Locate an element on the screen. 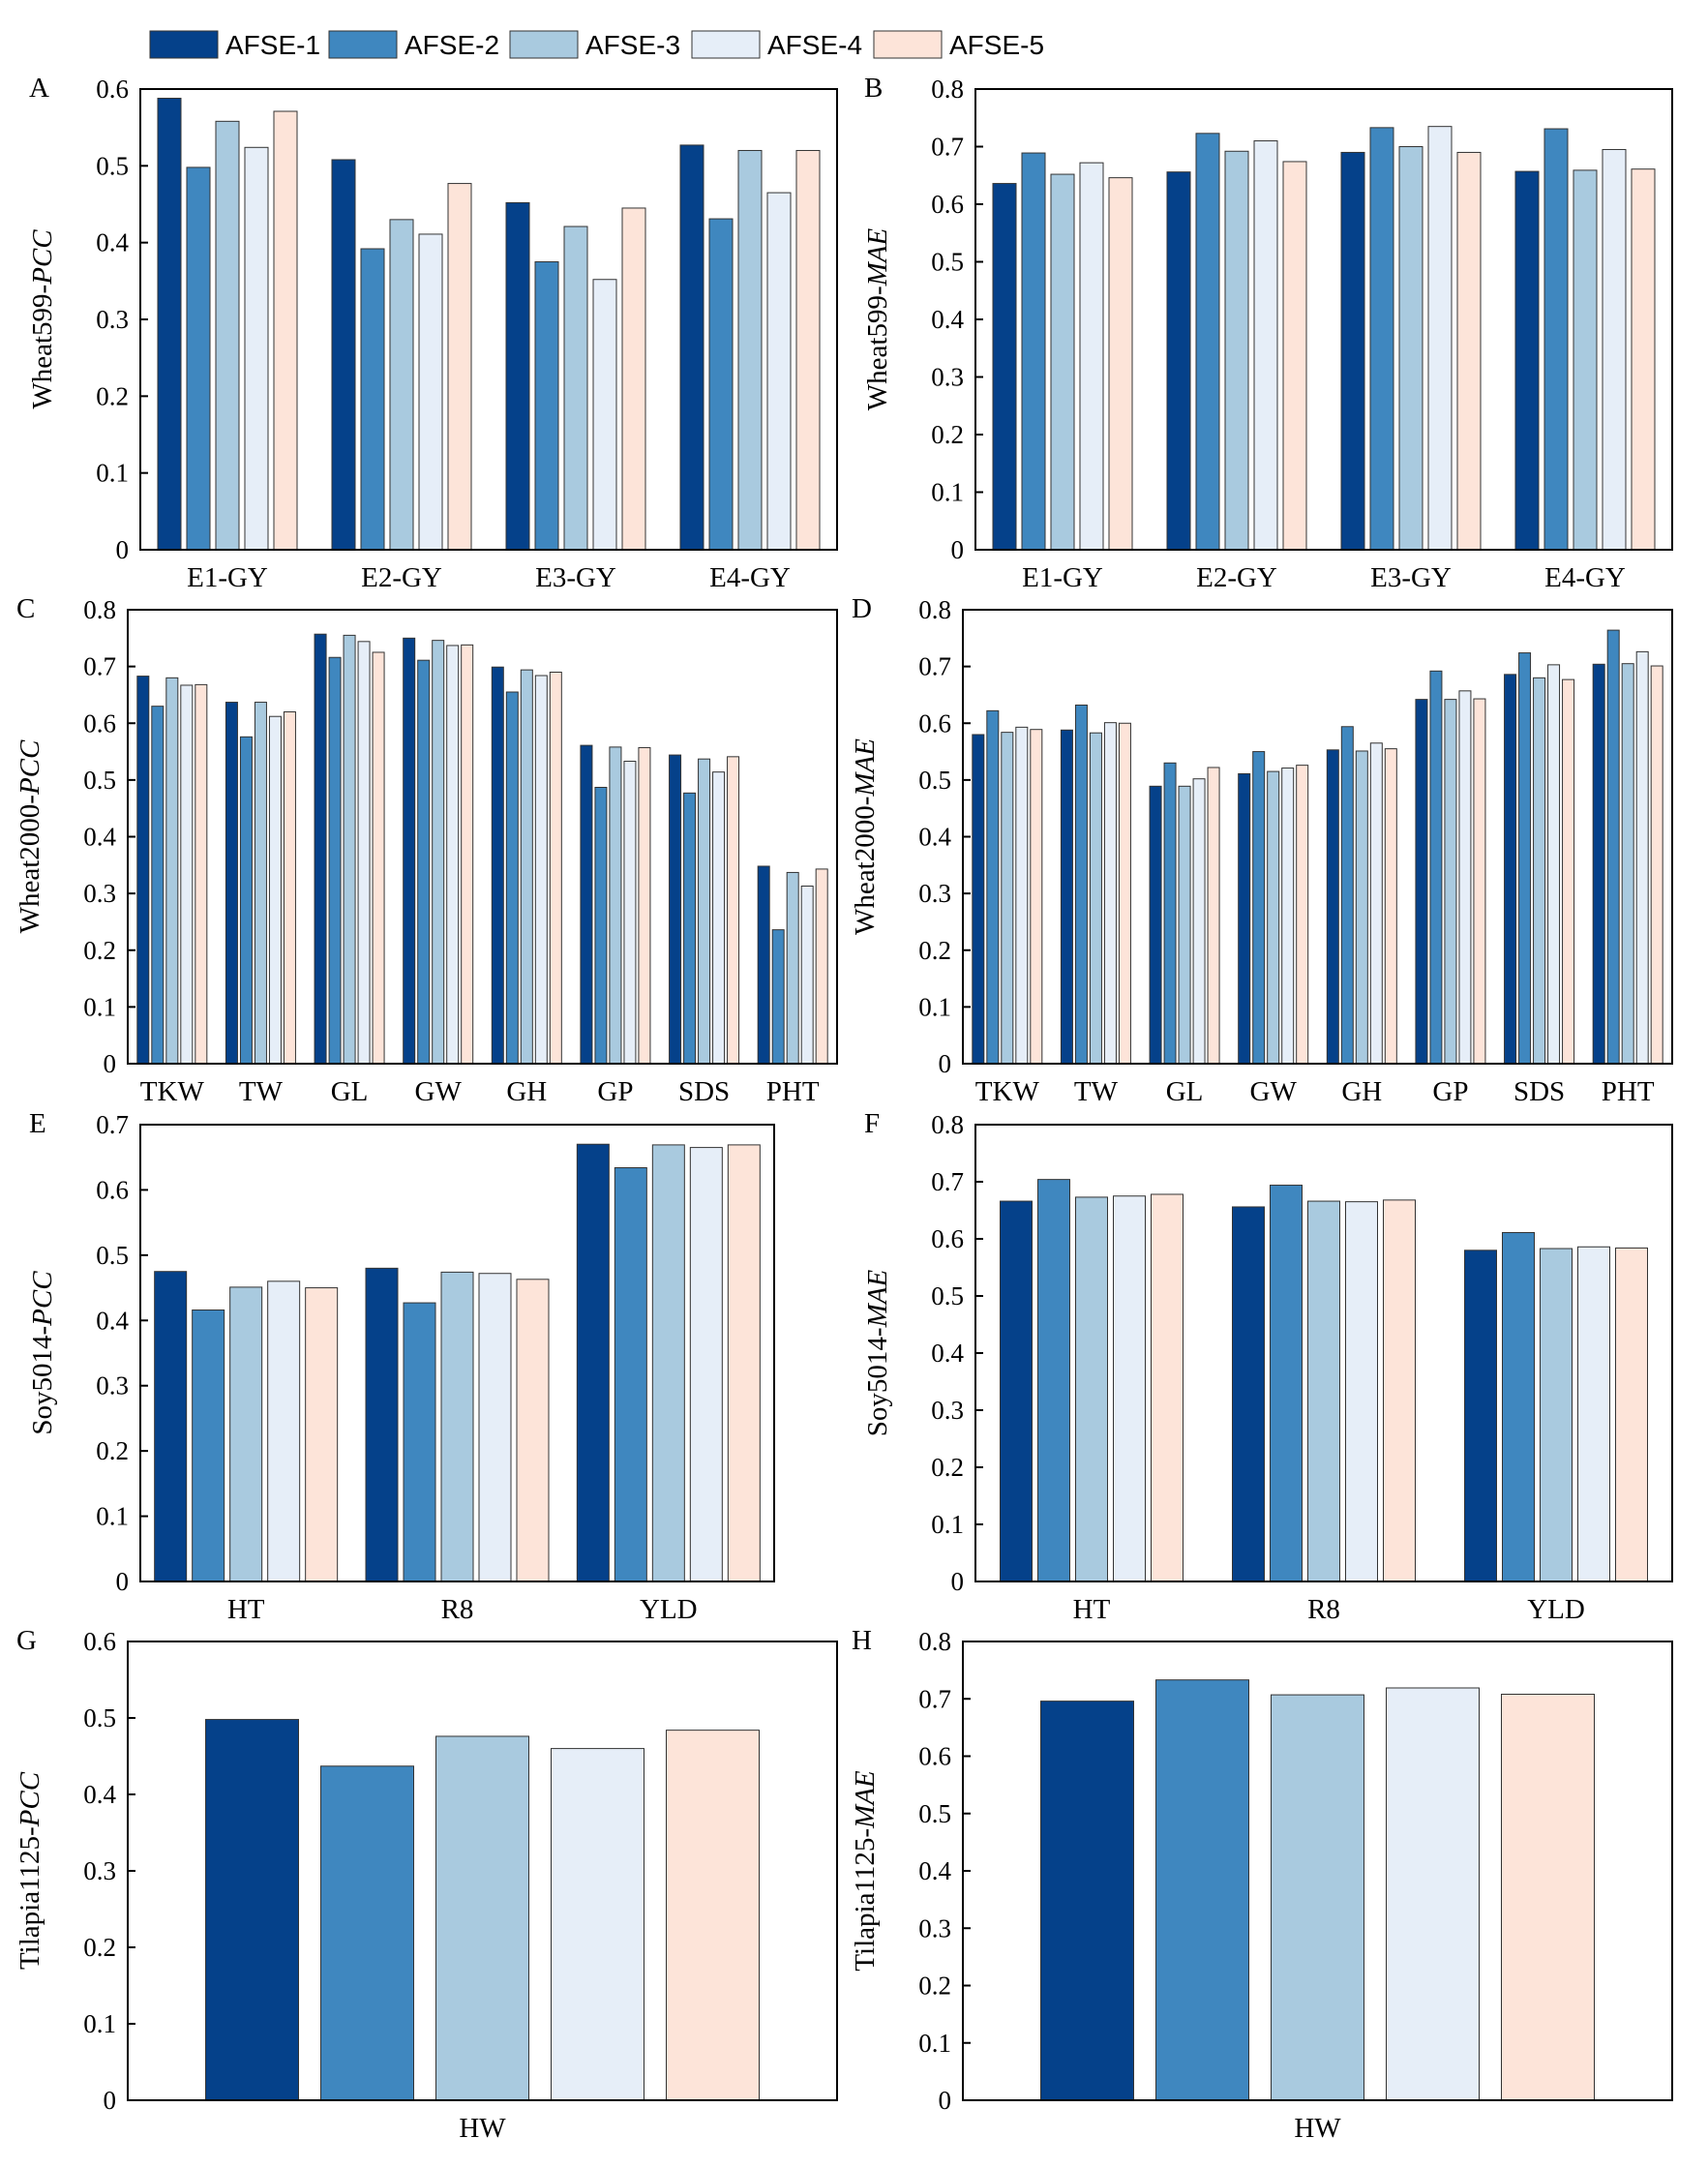 The image size is (1708, 2168). y-axis-title-metric: MAE is located at coordinates (865, 1799).